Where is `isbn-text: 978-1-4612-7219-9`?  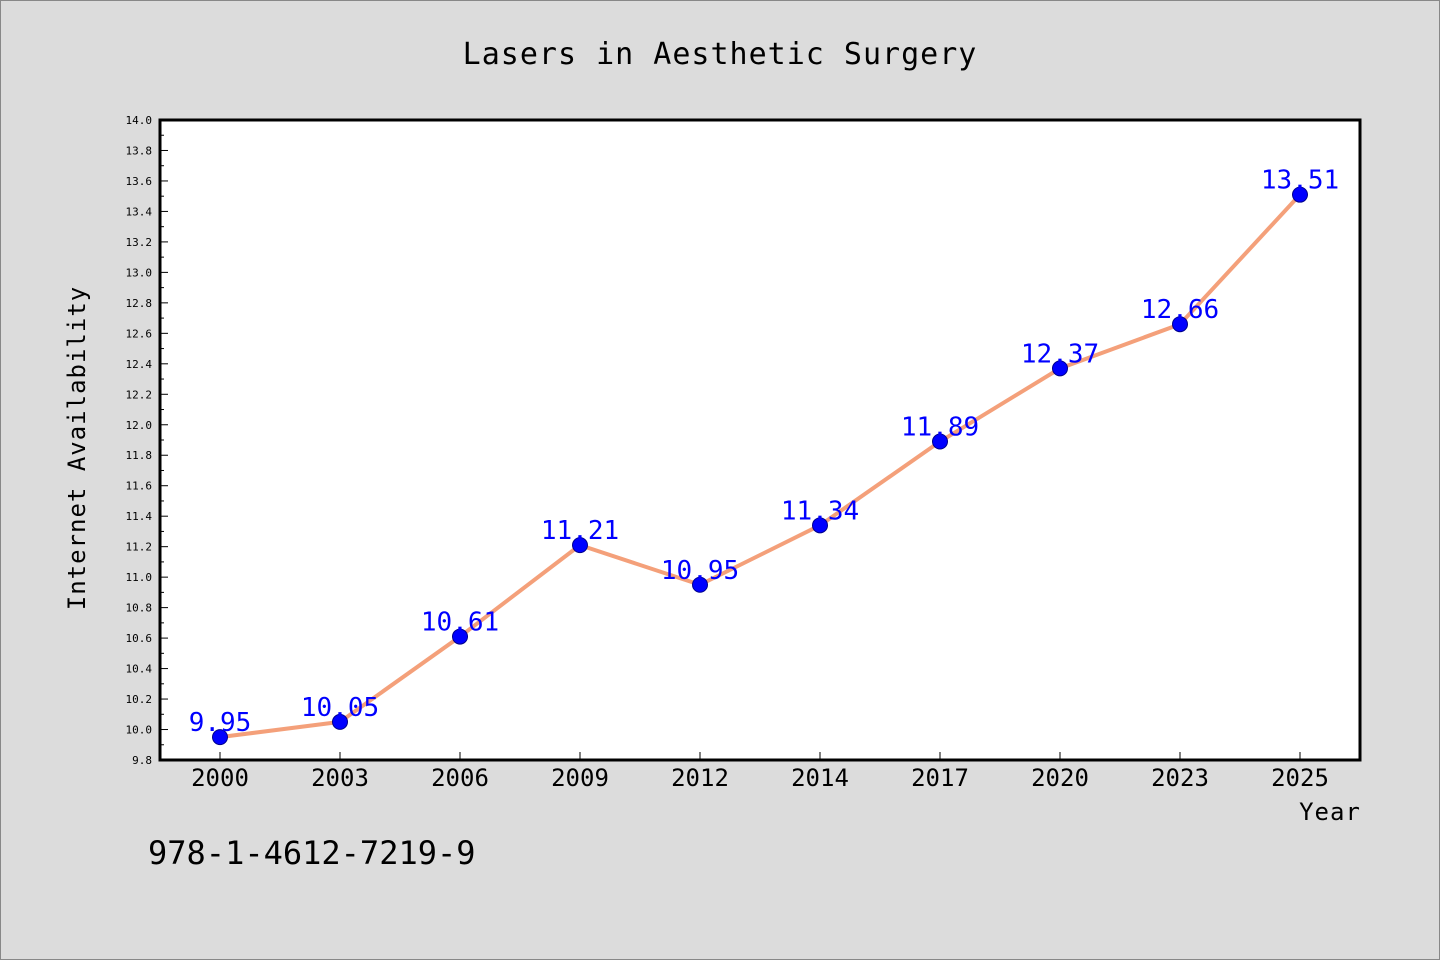
isbn-text: 978-1-4612-7219-9 is located at coordinates (312, 853).